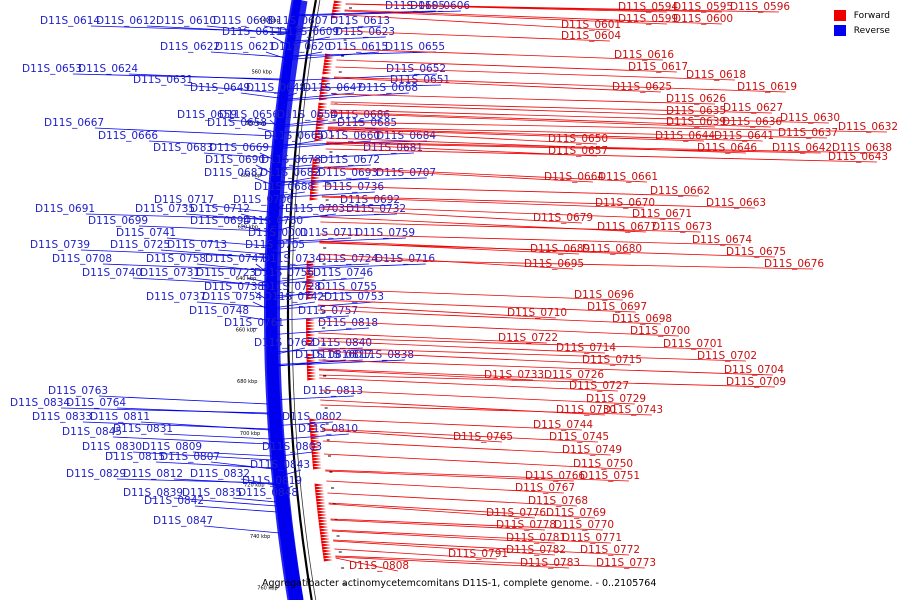  I want to click on gene-label-d11s-0761: D11S_0761, so click(254, 323).